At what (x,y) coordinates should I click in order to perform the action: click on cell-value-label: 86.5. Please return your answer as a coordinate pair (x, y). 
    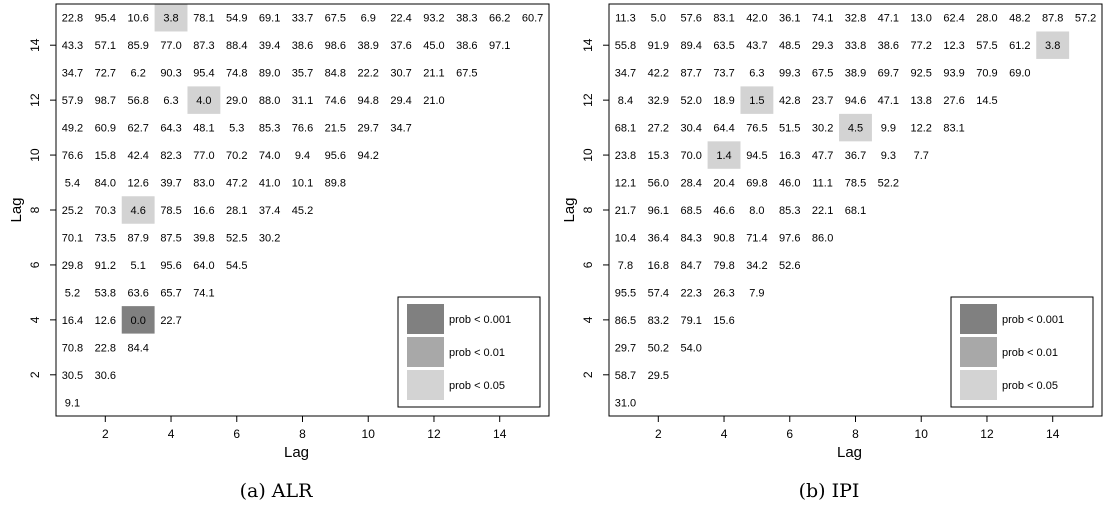
    Looking at the image, I should click on (625, 321).